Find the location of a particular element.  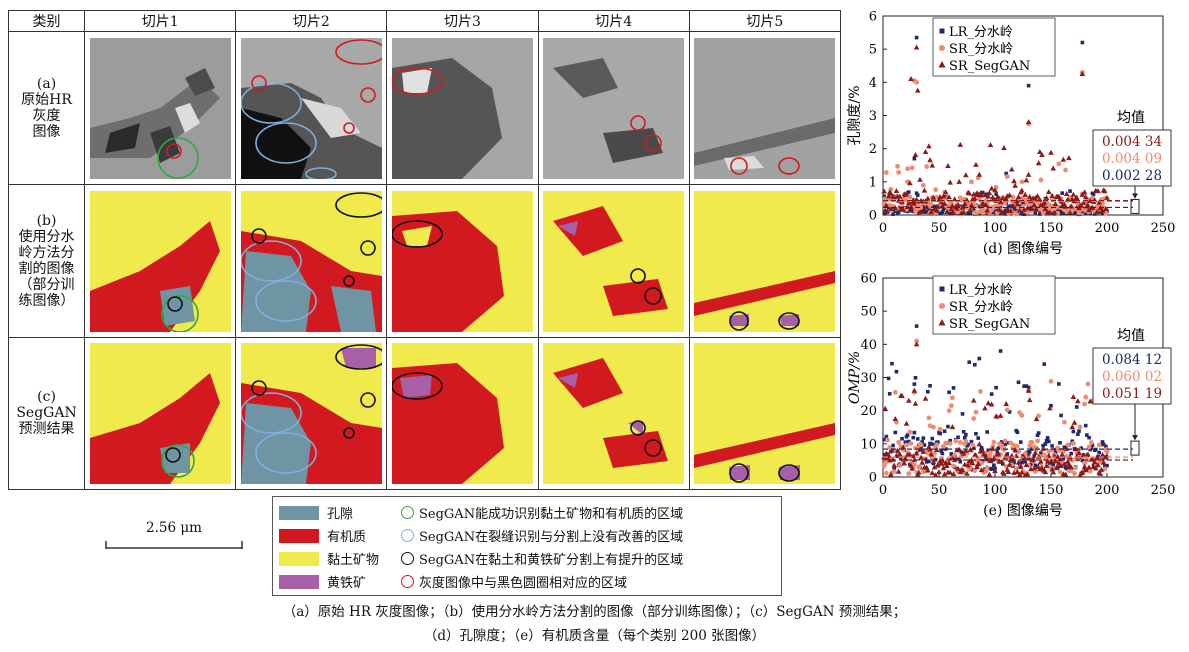

header-slice-2: 切片2 is located at coordinates (311, 21).